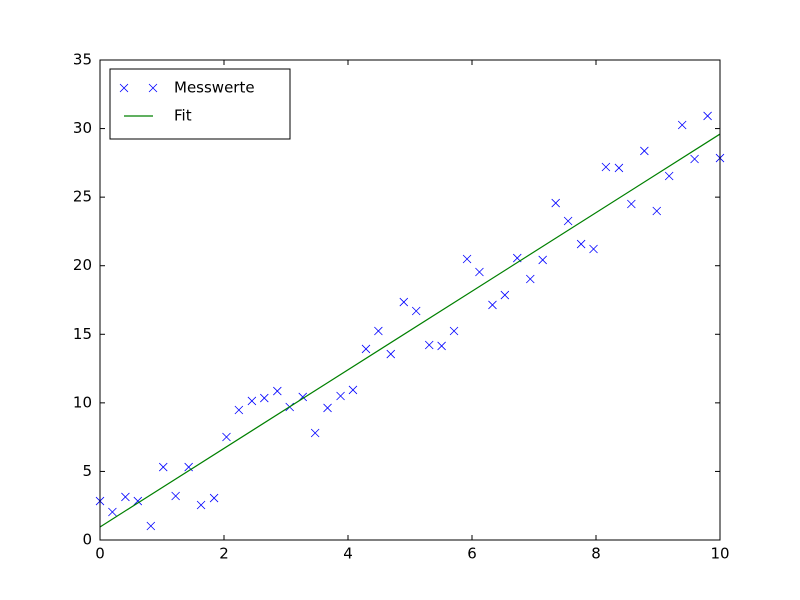  Describe the element at coordinates (82, 60) in the screenshot. I see `y-tick-label: 35` at that location.